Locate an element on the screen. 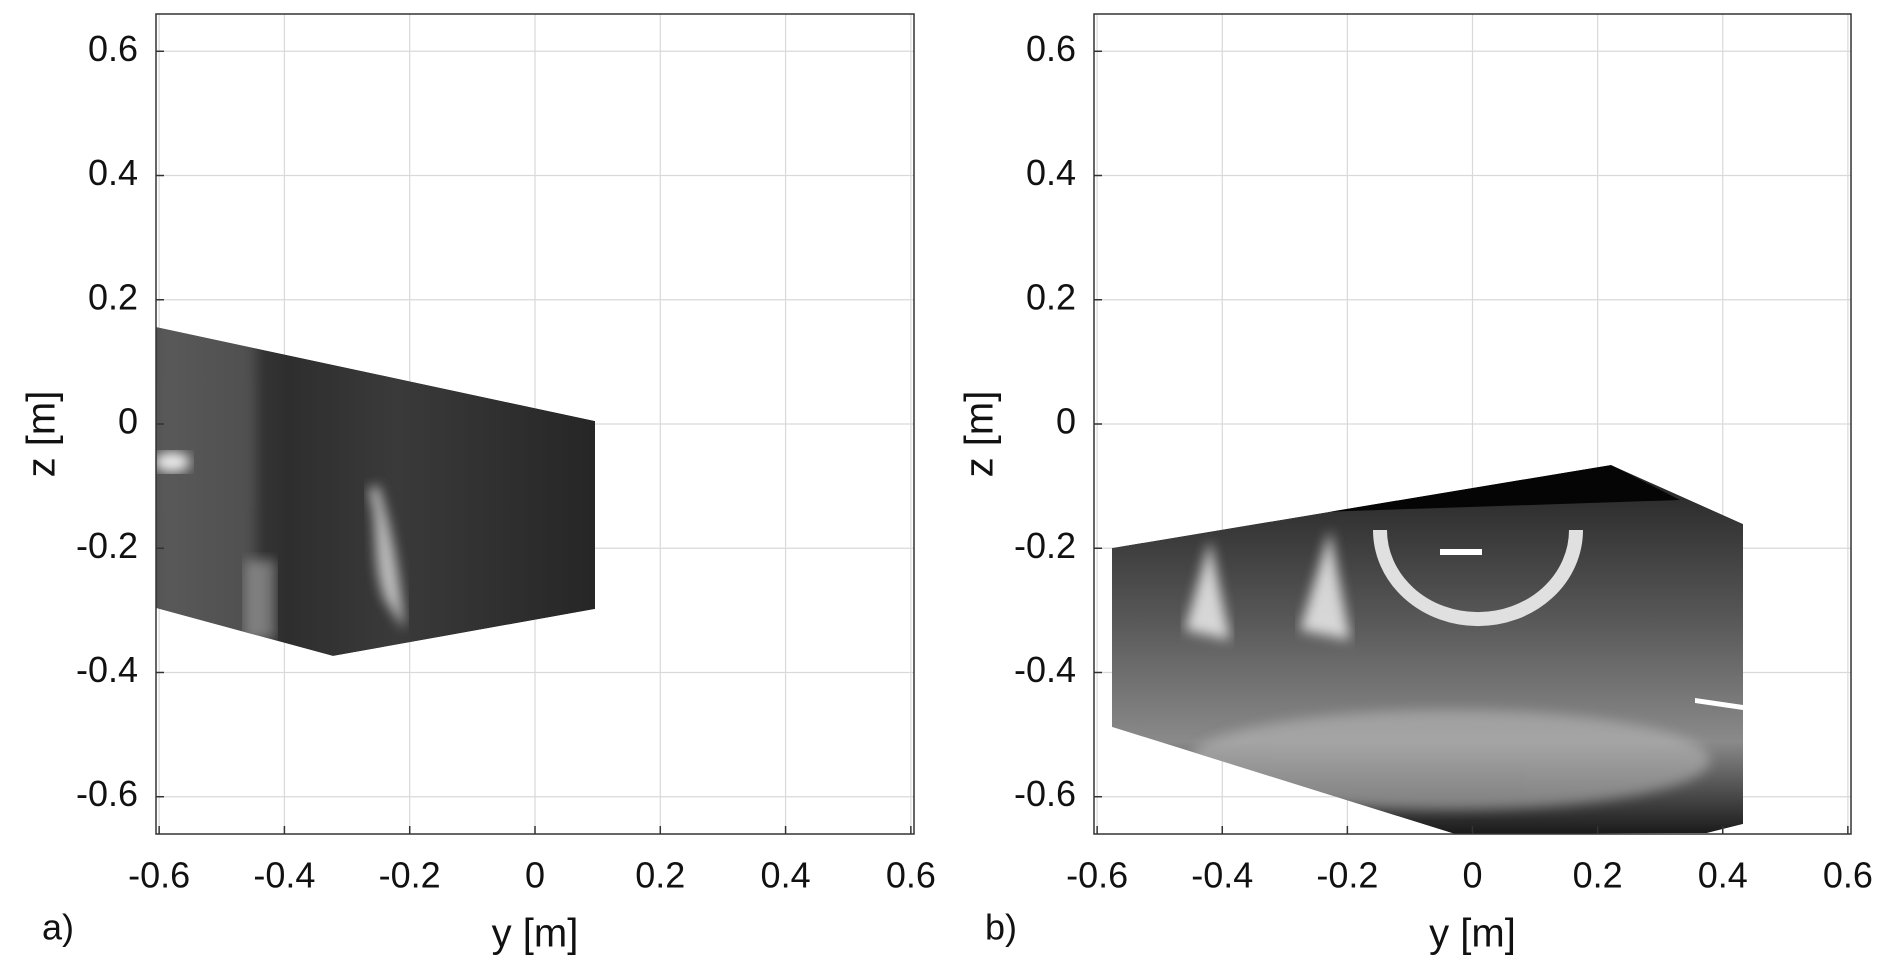  texture is located at coordinates (206, 491).